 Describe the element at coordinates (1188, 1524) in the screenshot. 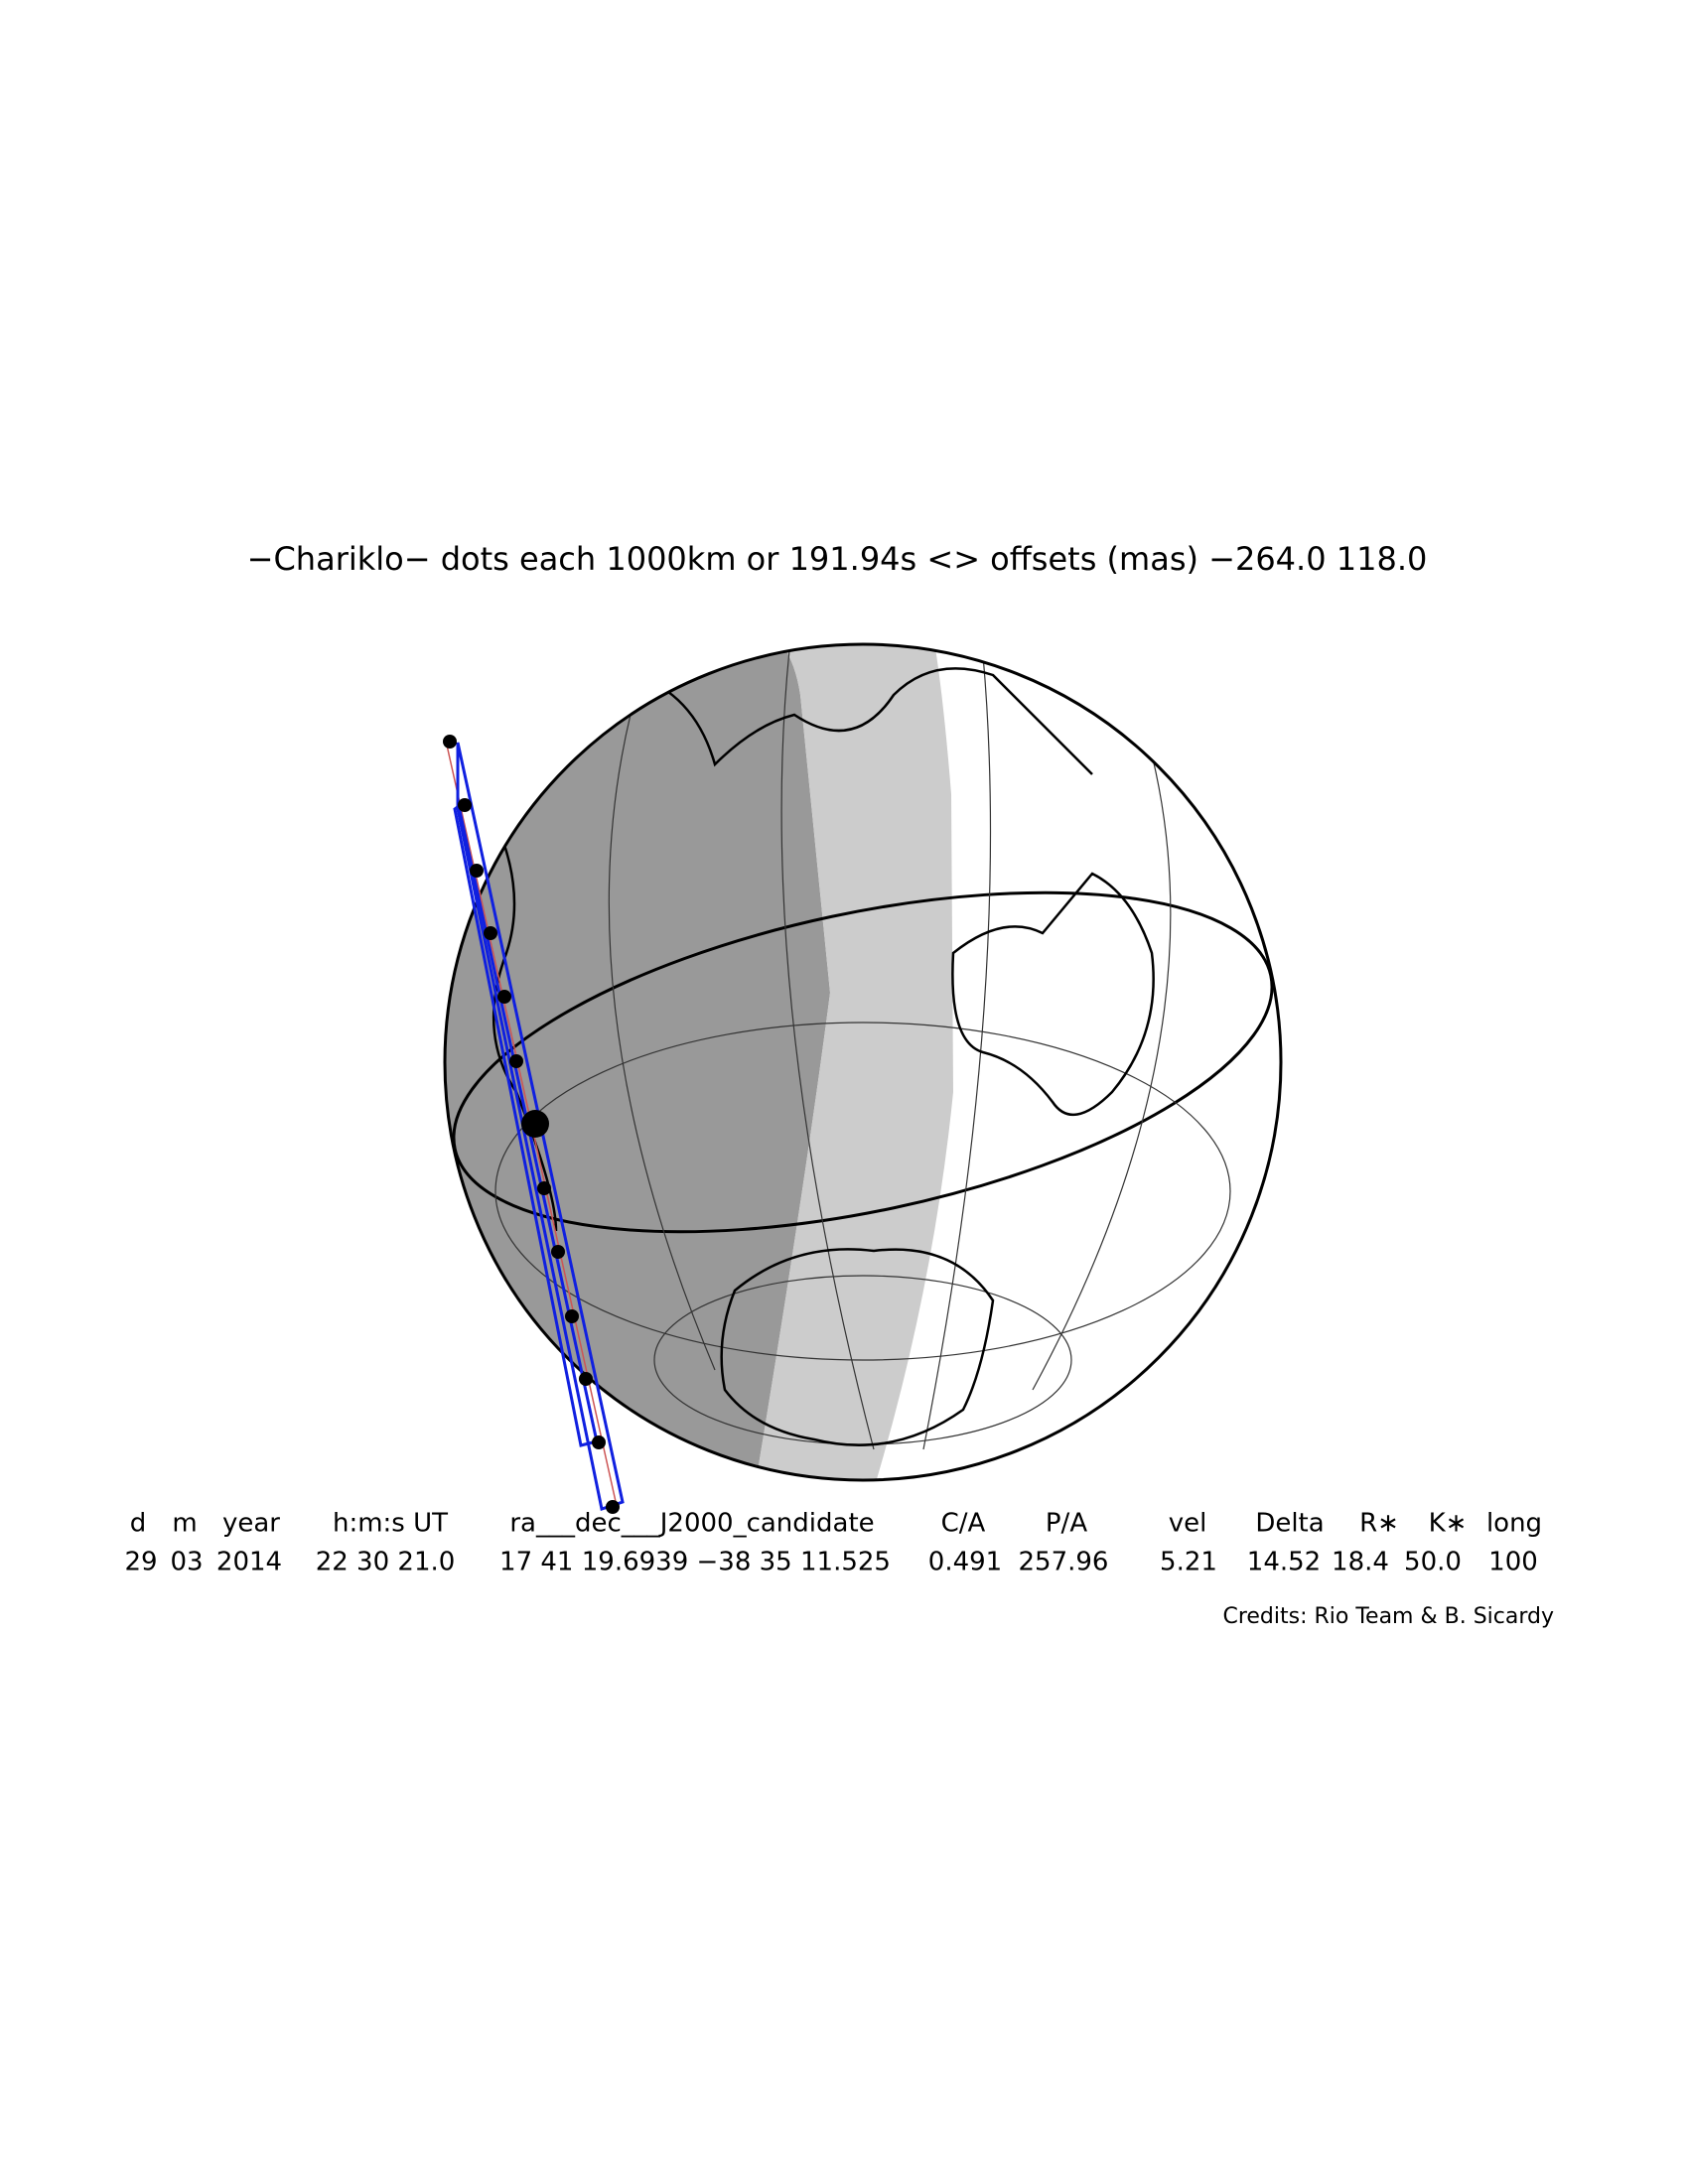

I see `table-header: vel` at that location.